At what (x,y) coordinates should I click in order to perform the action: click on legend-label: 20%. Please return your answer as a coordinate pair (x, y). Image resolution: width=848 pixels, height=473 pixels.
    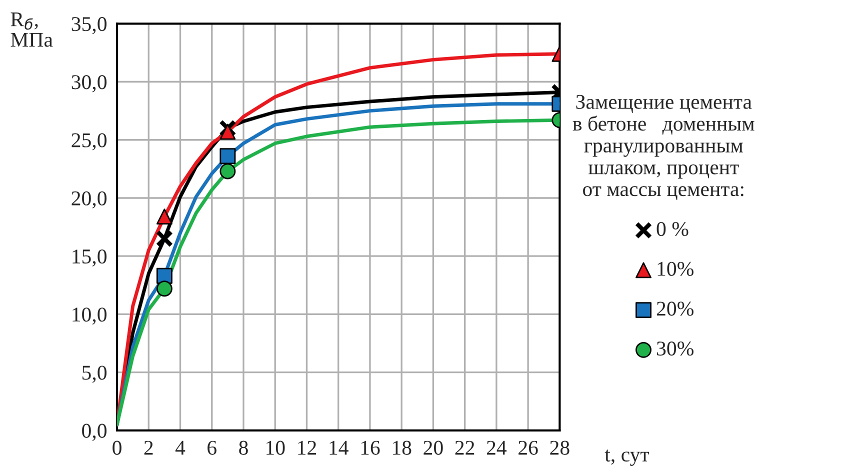
    Looking at the image, I should click on (675, 309).